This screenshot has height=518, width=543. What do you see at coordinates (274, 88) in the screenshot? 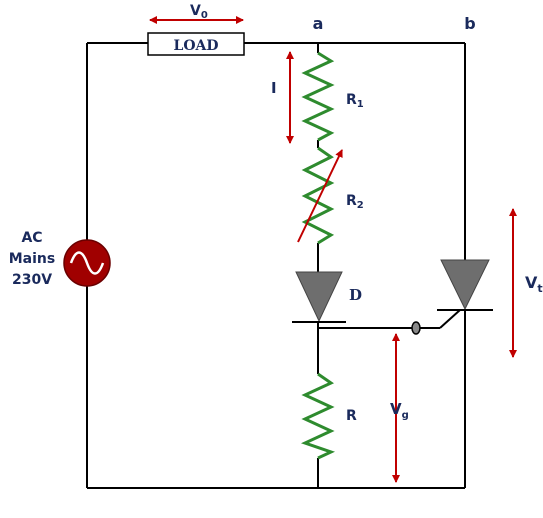
I see `current-label: I` at bounding box center [274, 88].